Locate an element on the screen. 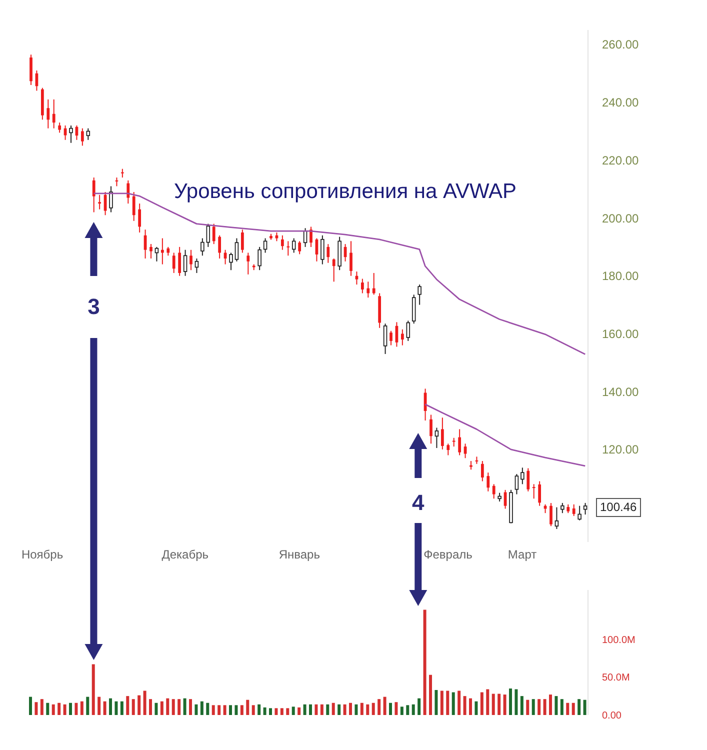  y-tick-label: 100.0M is located at coordinates (619, 640).